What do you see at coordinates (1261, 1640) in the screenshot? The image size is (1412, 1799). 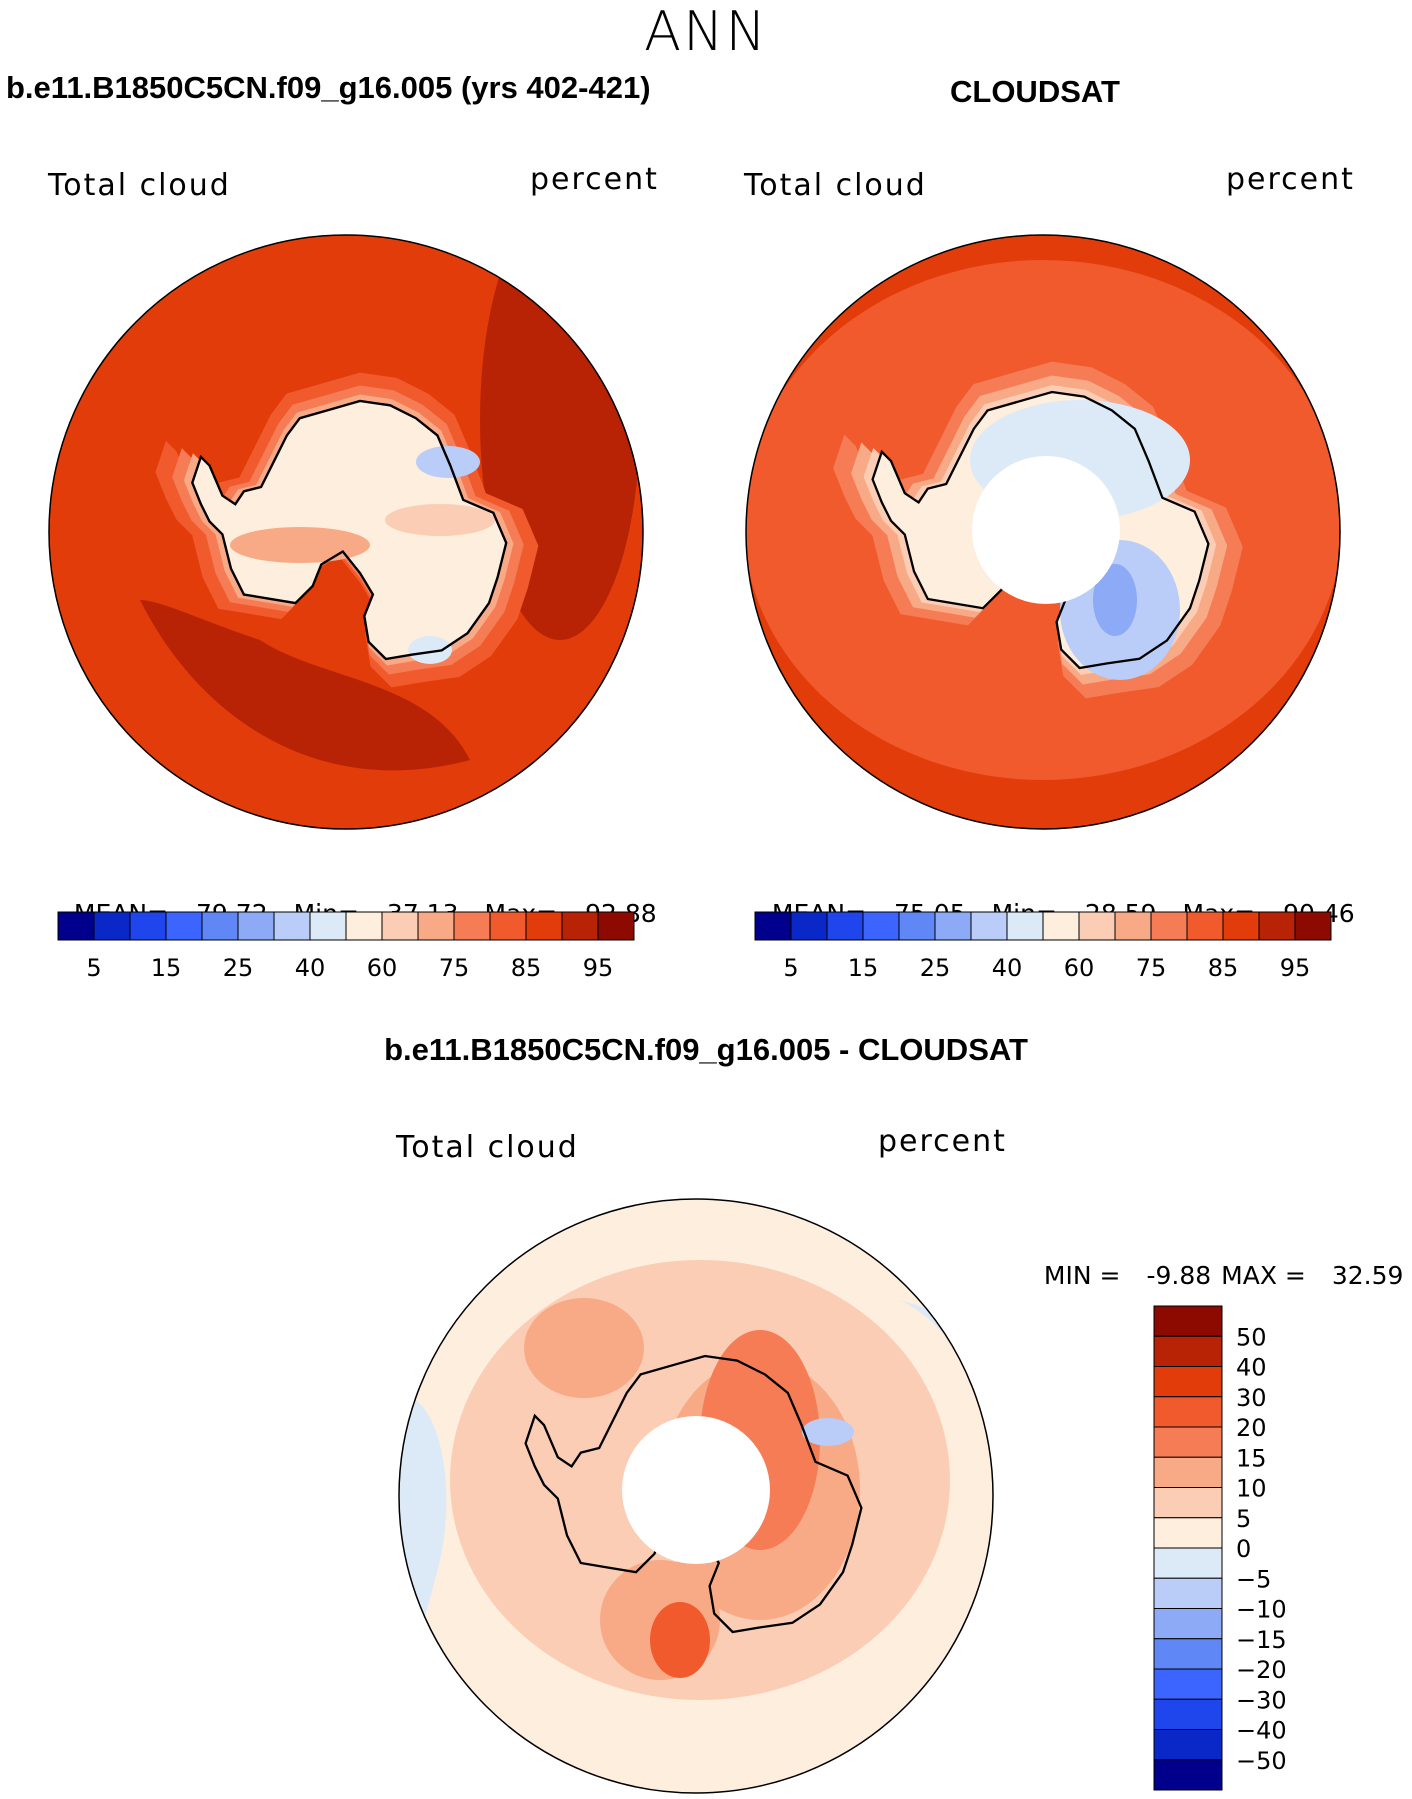 I see `diff-colorbar-tick-label: −15` at bounding box center [1261, 1640].